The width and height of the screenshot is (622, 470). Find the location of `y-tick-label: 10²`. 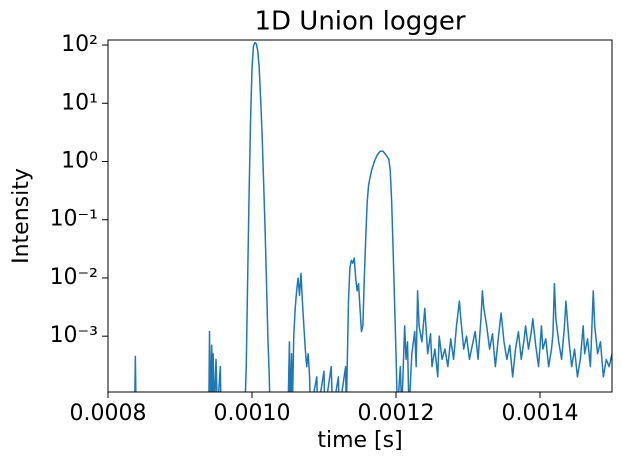

y-tick-label: 10² is located at coordinates (79, 44).